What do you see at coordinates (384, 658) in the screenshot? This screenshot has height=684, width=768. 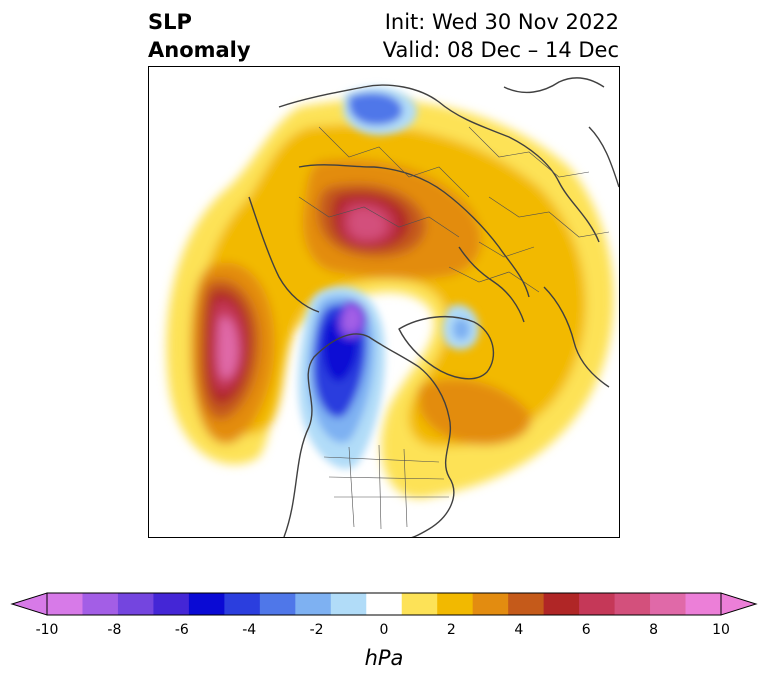 I see `colorbar-unit-label: hPa` at bounding box center [384, 658].